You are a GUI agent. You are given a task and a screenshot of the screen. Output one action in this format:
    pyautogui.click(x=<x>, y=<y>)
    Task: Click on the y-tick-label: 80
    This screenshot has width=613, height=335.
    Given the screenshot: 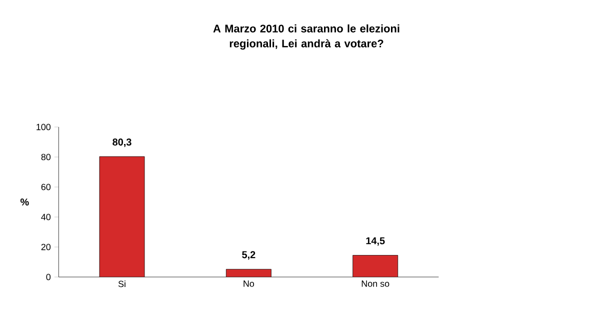 What is the action you would take?
    pyautogui.click(x=46, y=157)
    